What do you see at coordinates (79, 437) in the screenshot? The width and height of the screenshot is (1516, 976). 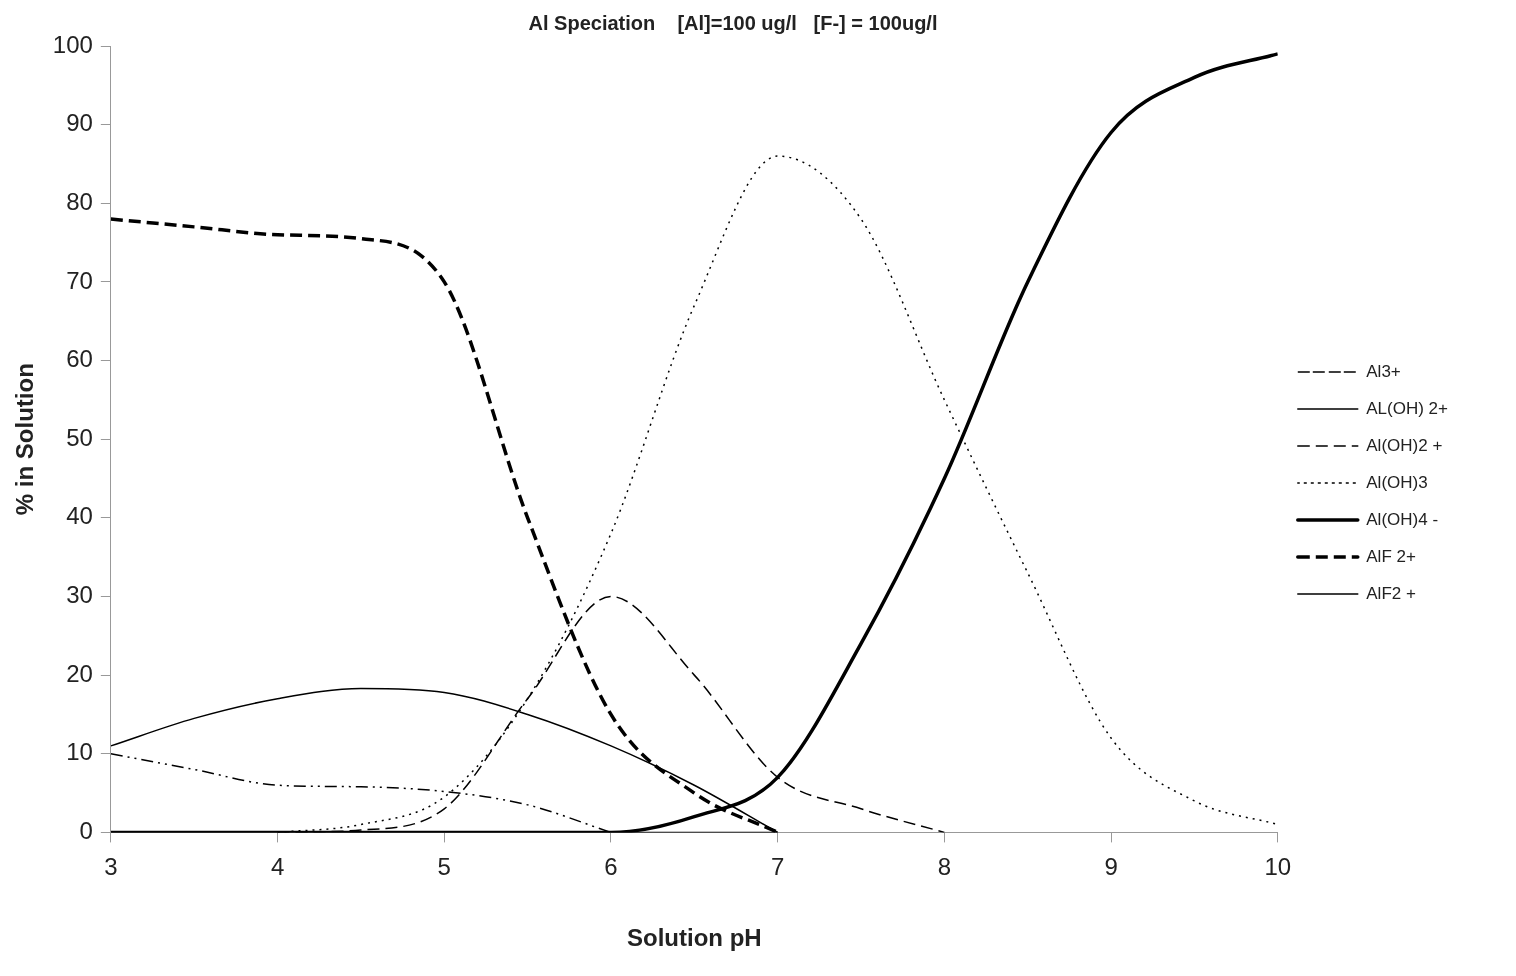 I see `y-tick-label: 50` at bounding box center [79, 437].